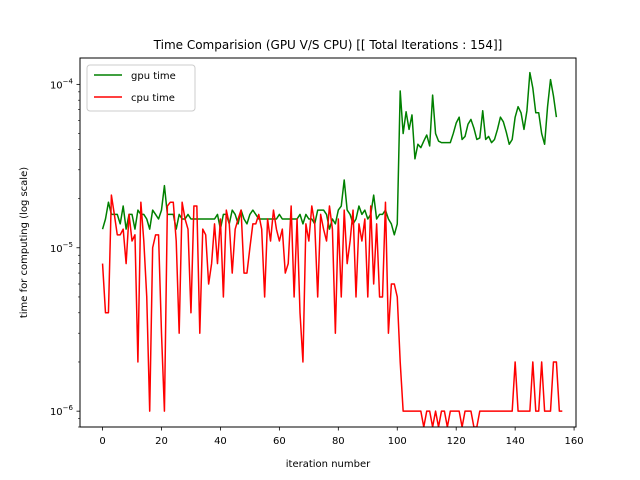 The image size is (640, 480). Describe the element at coordinates (153, 98) in the screenshot. I see `legend-label-cpu: cpu time` at that location.